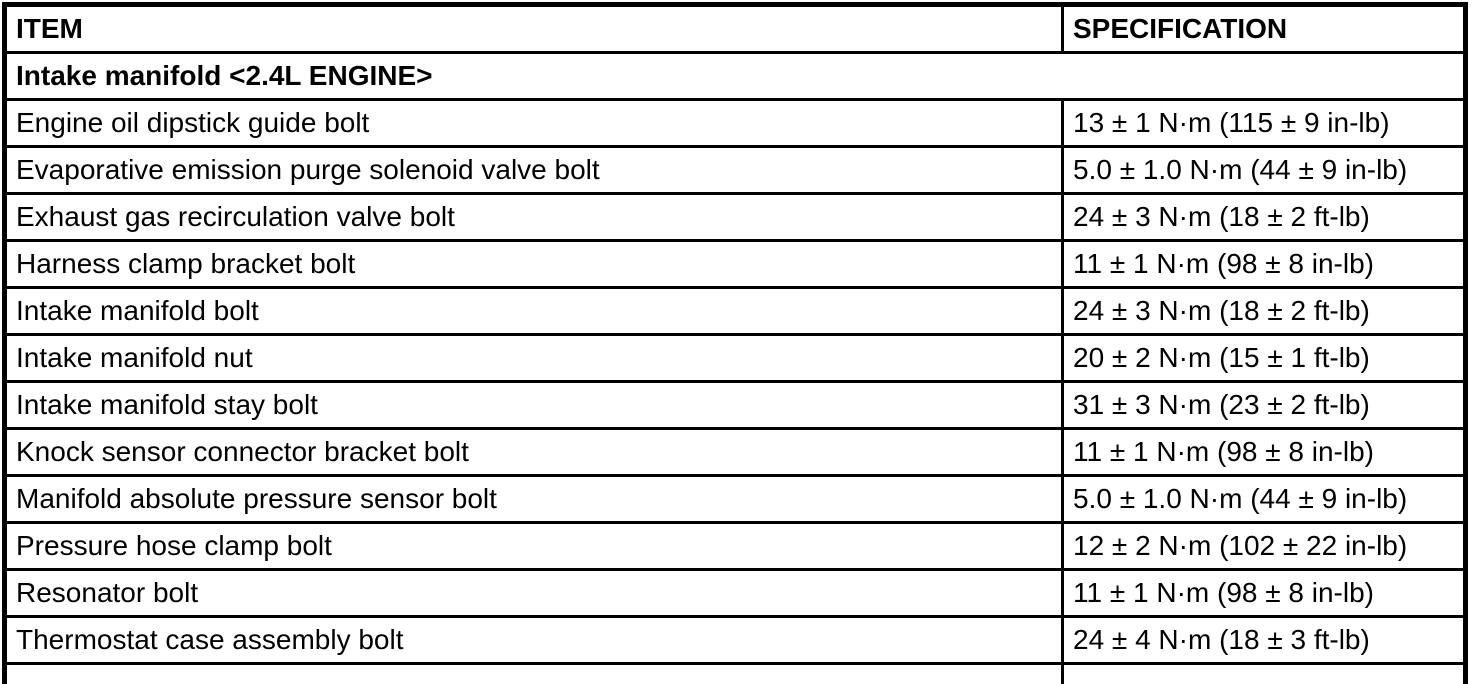 This screenshot has height=684, width=1472. Describe the element at coordinates (1264, 358) in the screenshot. I see `spec-cell: 20 ± 2 N·m (15 ± 1 ft-lb)` at that location.